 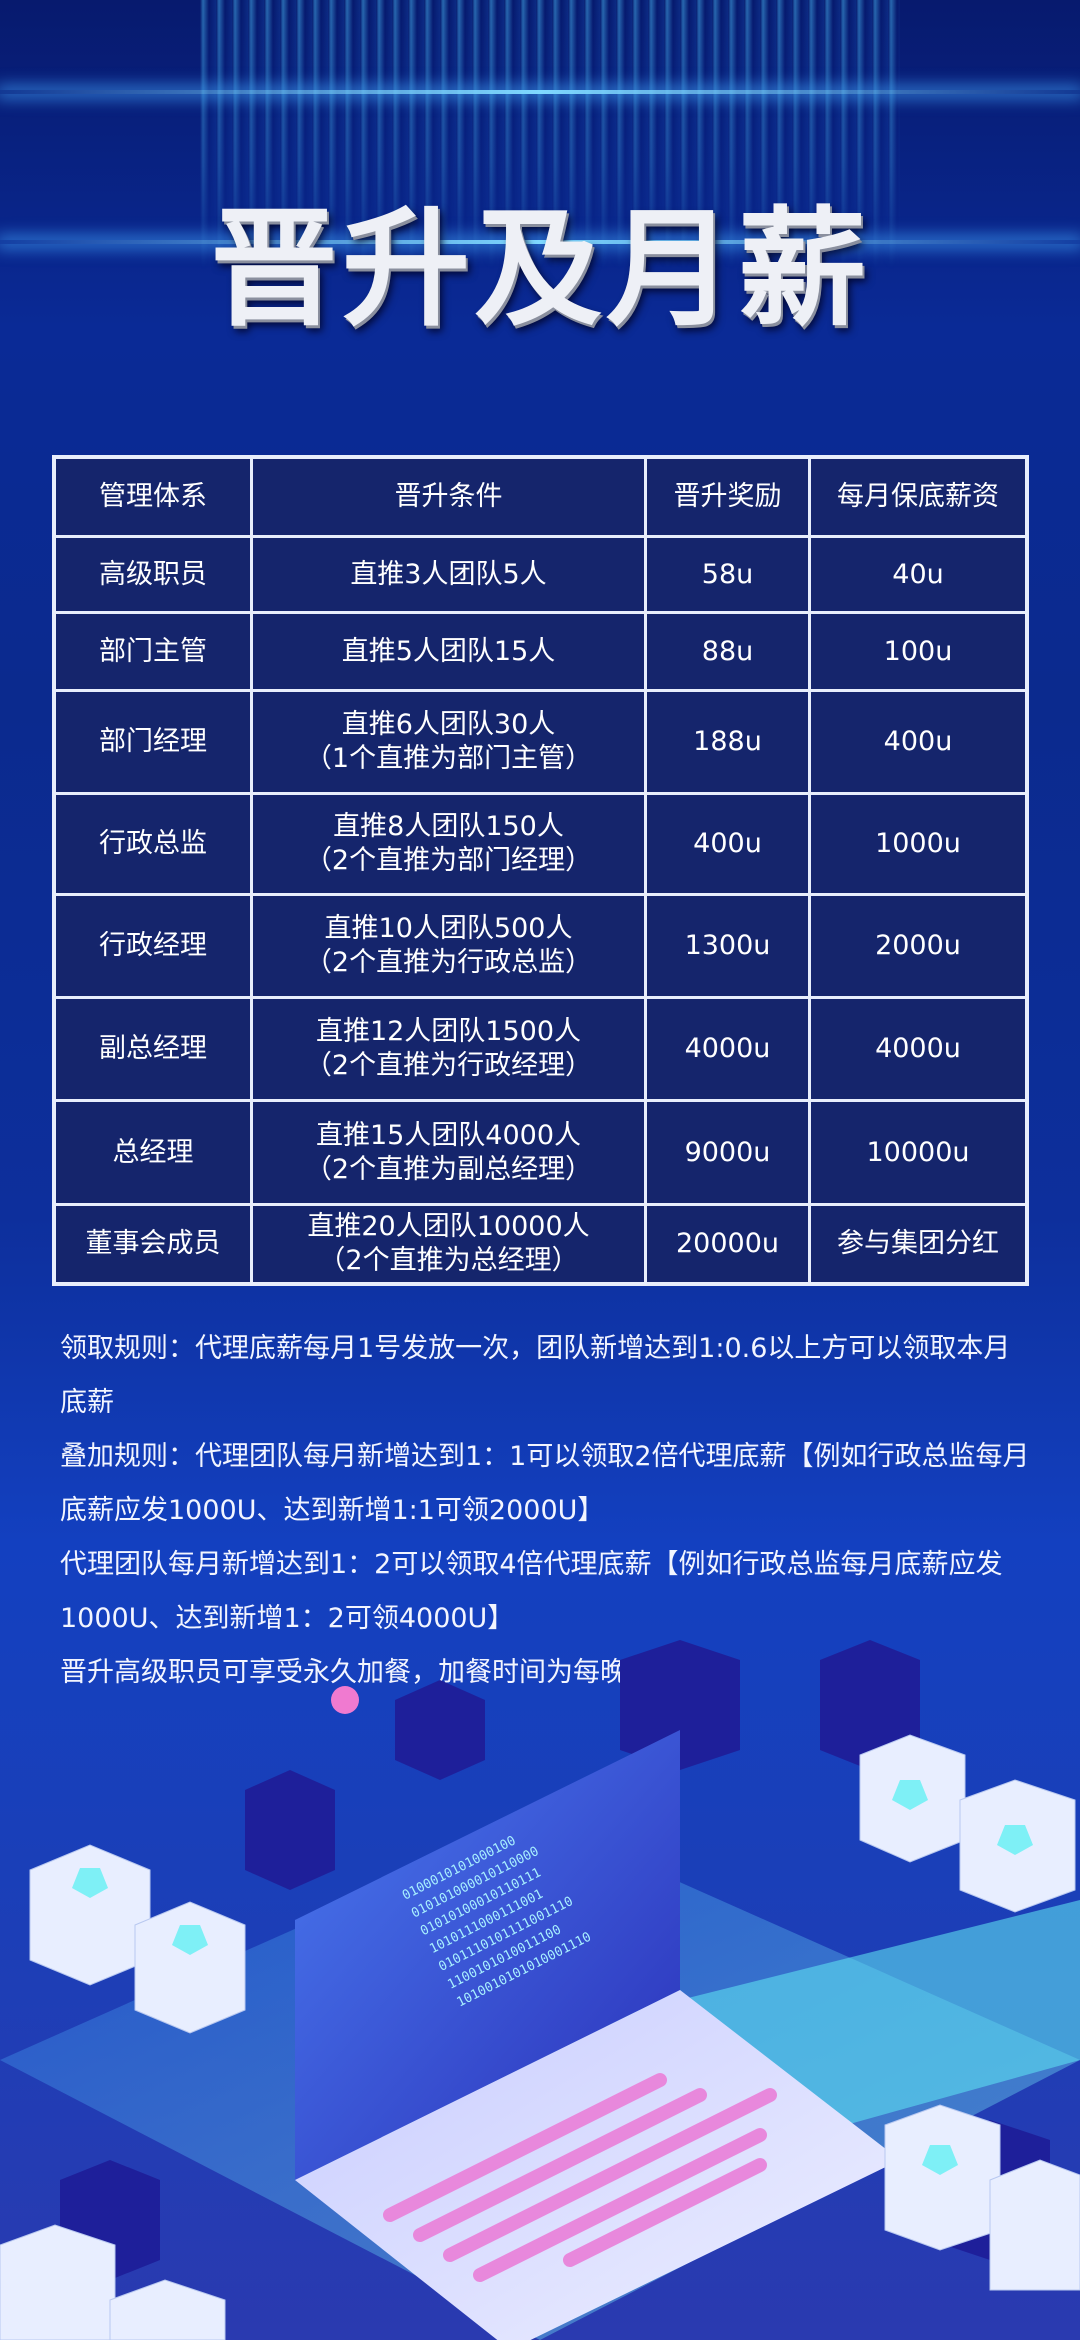 What do you see at coordinates (448, 962) in the screenshot?
I see `condition-note: （2个直推为行政总监）` at bounding box center [448, 962].